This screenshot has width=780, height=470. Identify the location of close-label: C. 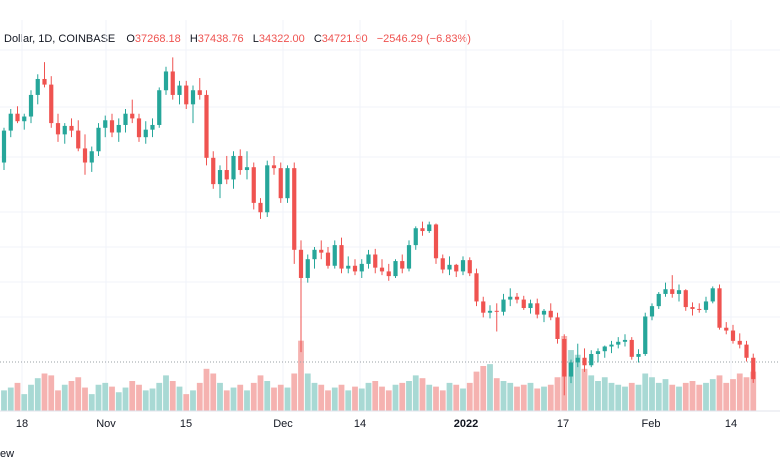
(317, 39).